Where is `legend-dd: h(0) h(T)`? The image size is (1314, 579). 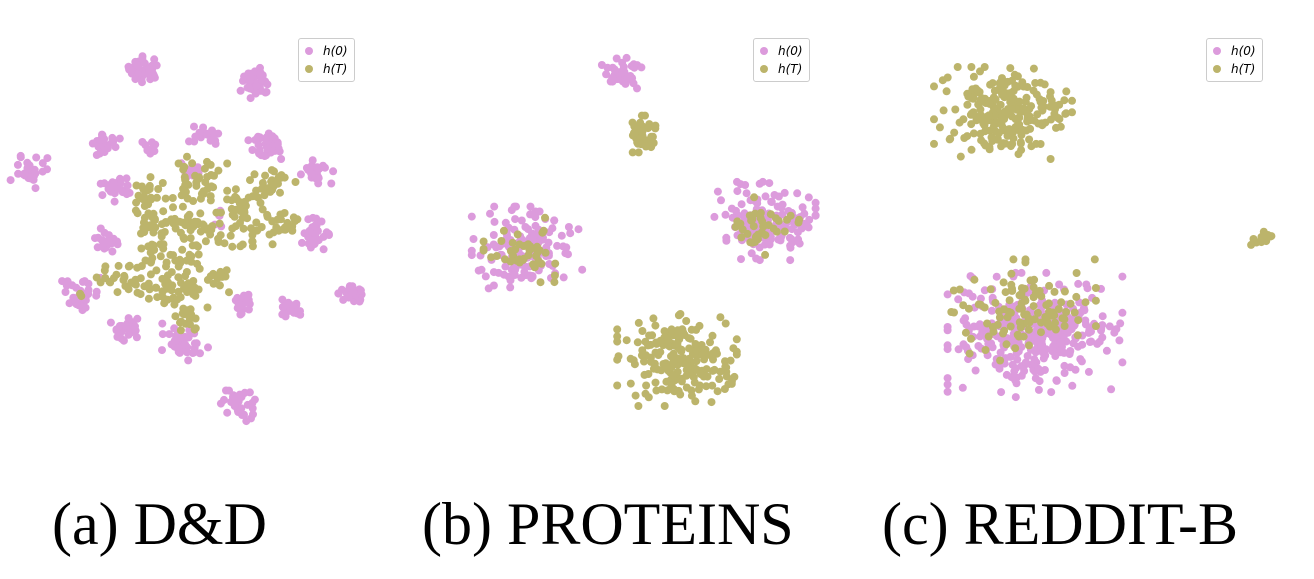 legend-dd: h(0) h(T) is located at coordinates (326, 60).